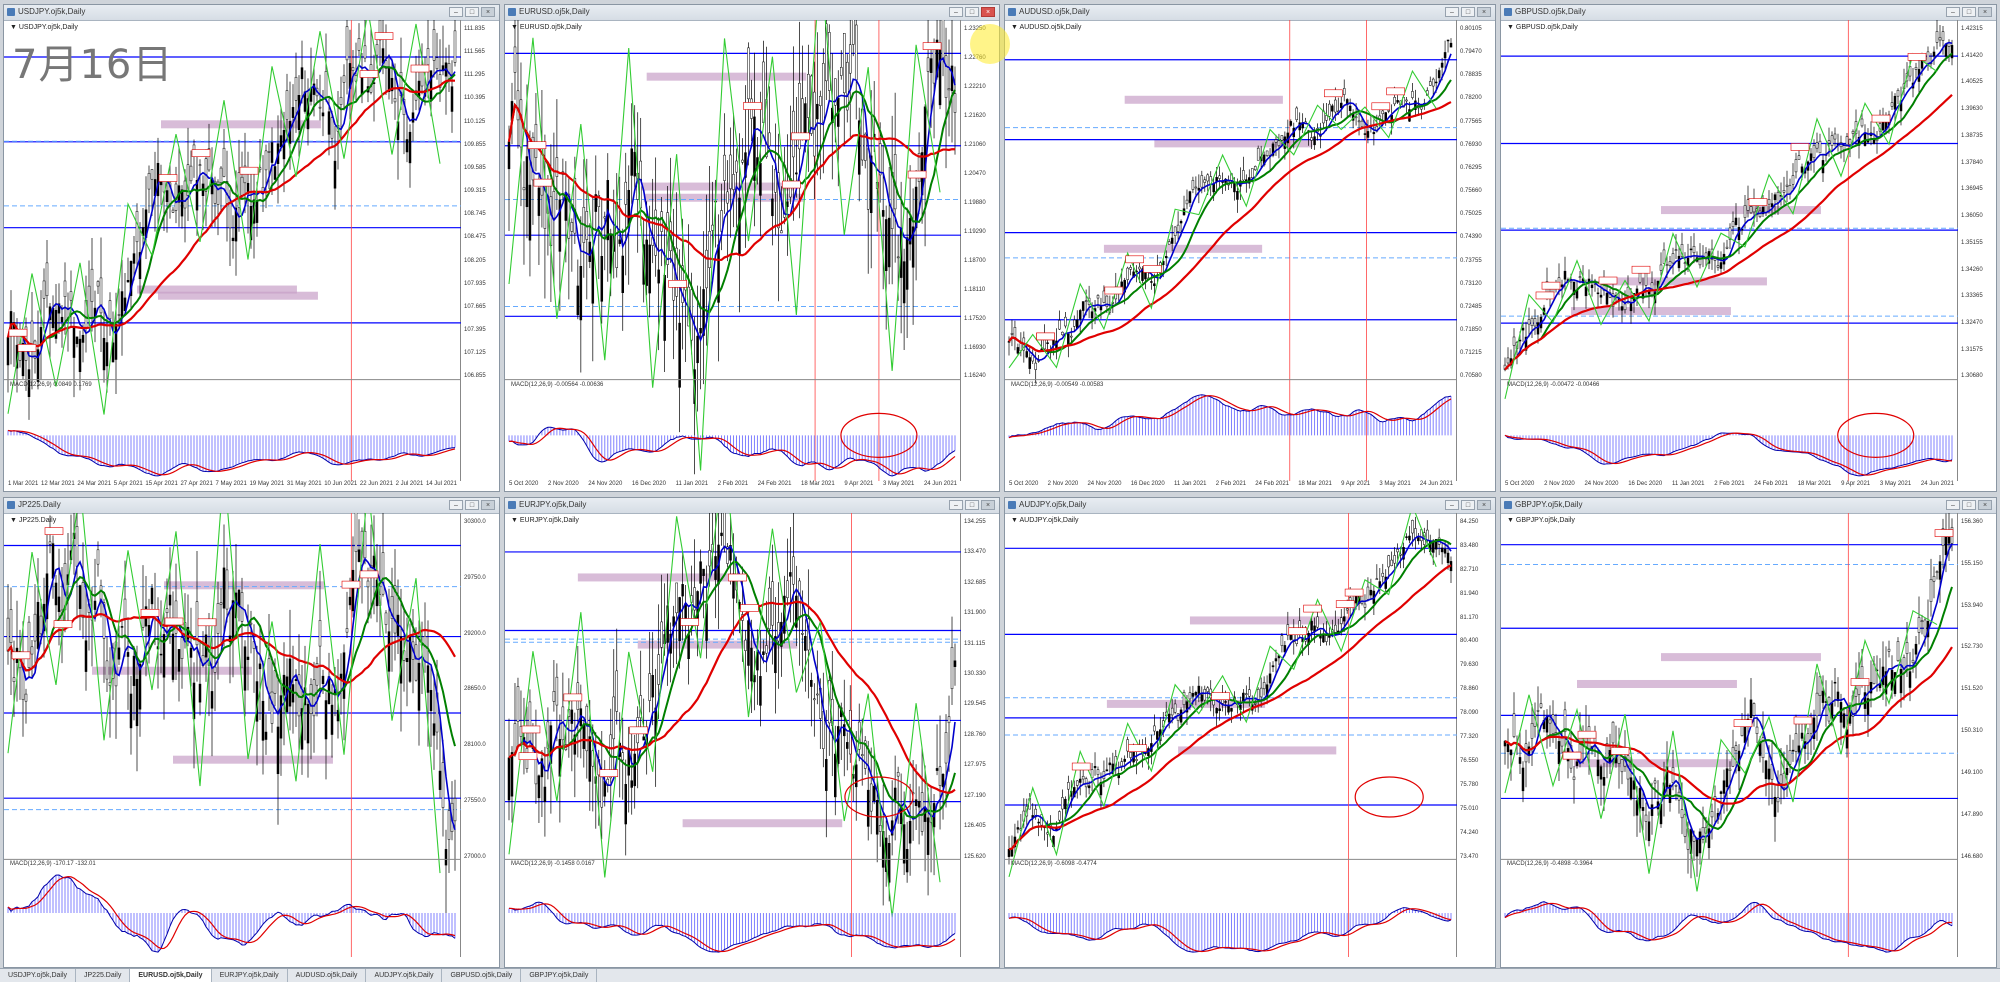  What do you see at coordinates (327, 975) in the screenshot?
I see `chart-tab: AUDUSD.oj5k,Daily` at bounding box center [327, 975].